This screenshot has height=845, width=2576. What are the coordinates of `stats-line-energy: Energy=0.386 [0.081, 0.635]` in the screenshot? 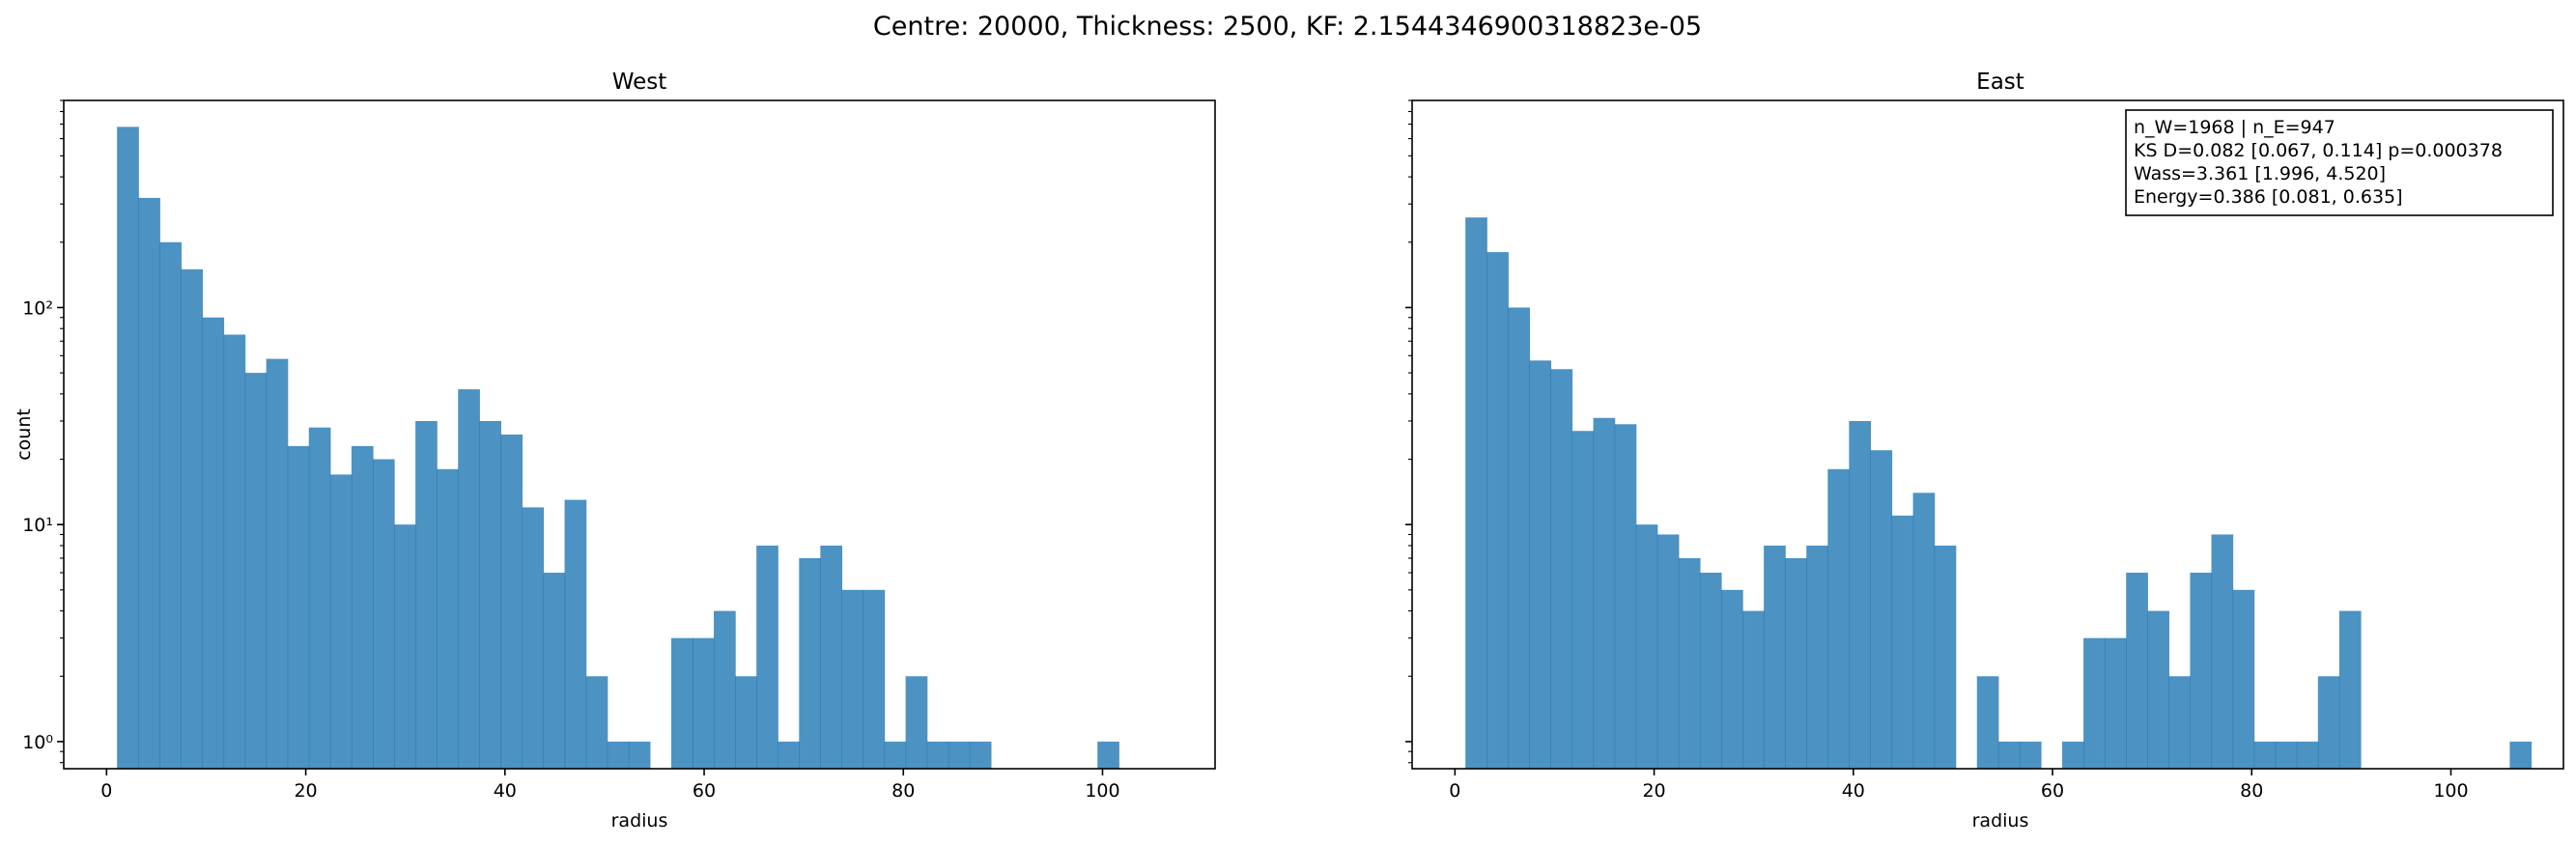 It's located at (2268, 197).